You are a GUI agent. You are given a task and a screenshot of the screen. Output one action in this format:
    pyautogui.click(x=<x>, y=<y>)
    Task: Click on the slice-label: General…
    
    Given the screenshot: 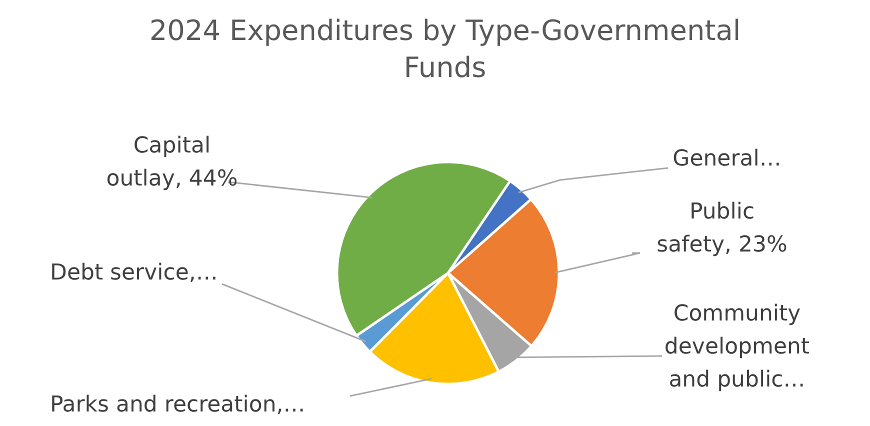 What is the action you would take?
    pyautogui.click(x=727, y=159)
    